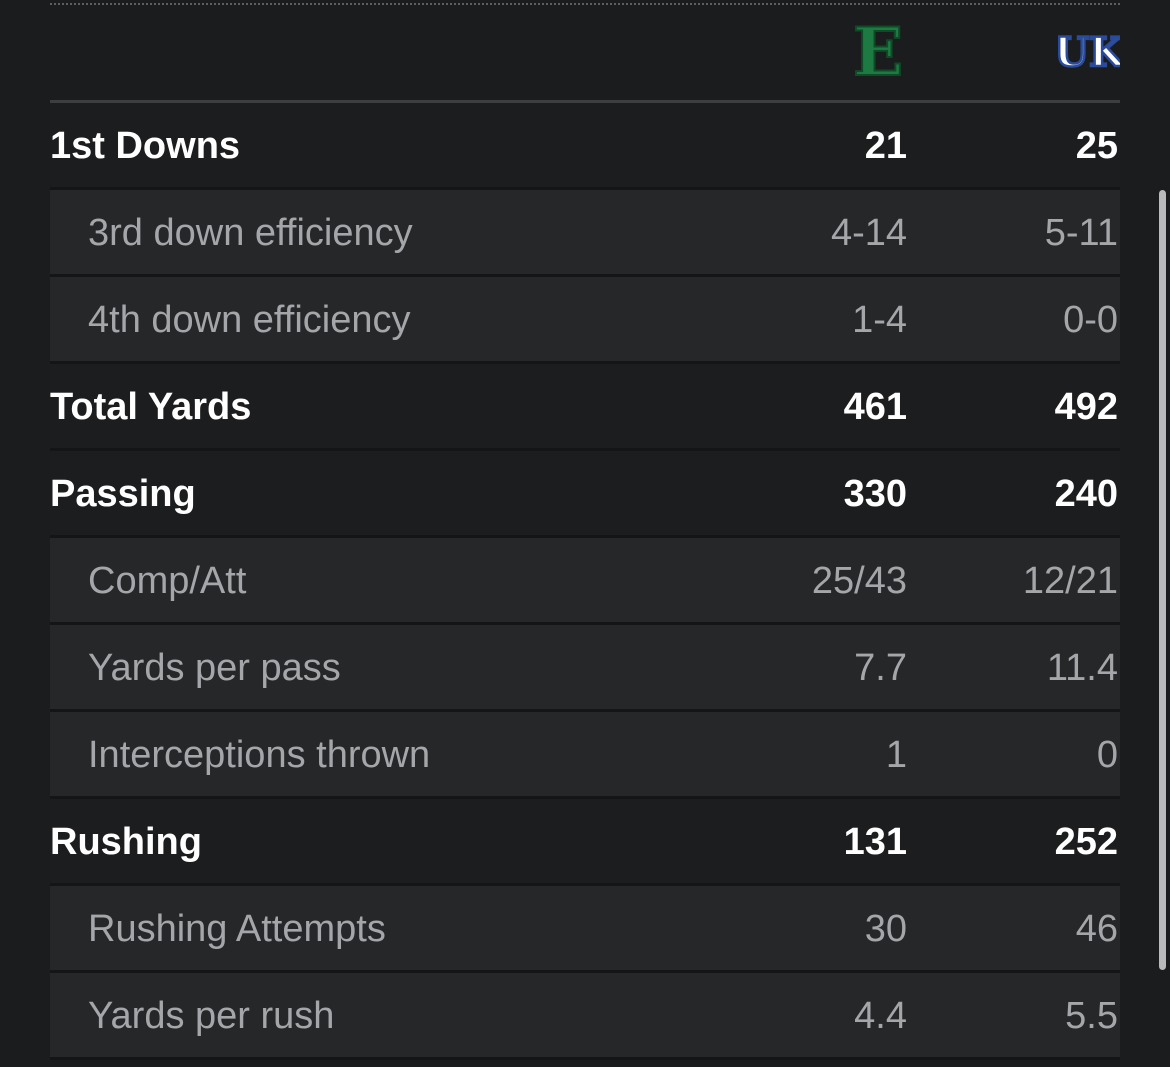 Image resolution: width=1170 pixels, height=1067 pixels. I want to click on away-stat-value: 461, so click(875, 407).